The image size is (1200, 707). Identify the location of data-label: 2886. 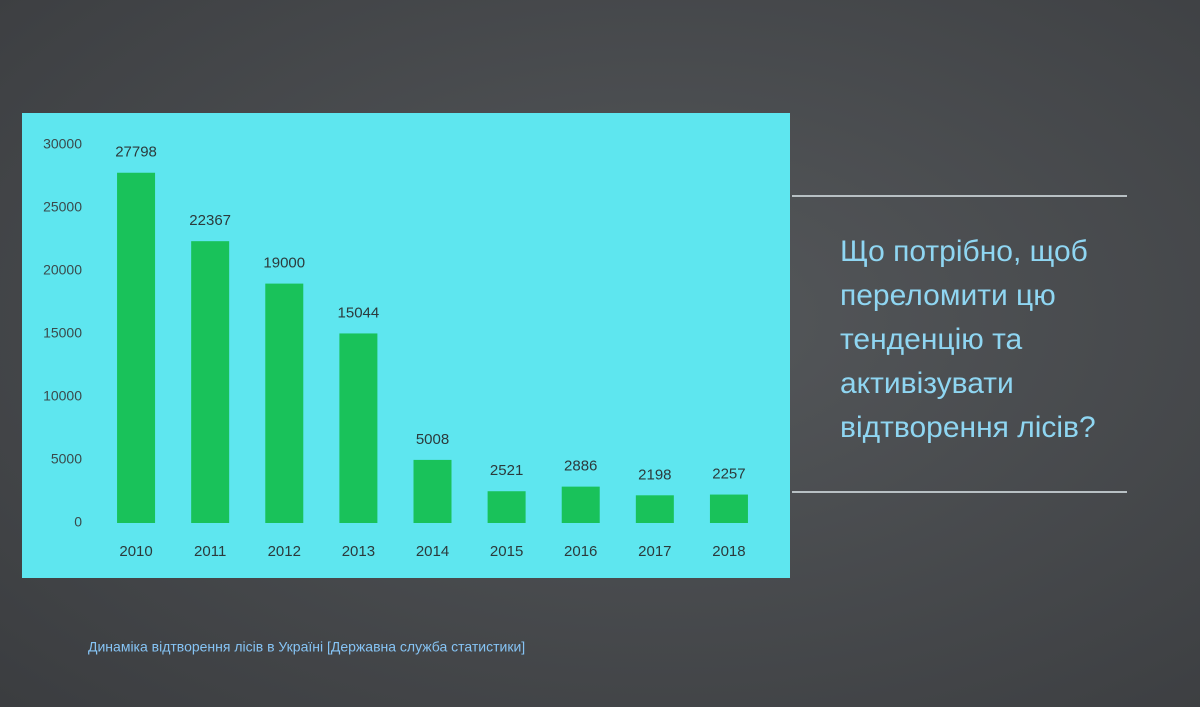
(580, 466).